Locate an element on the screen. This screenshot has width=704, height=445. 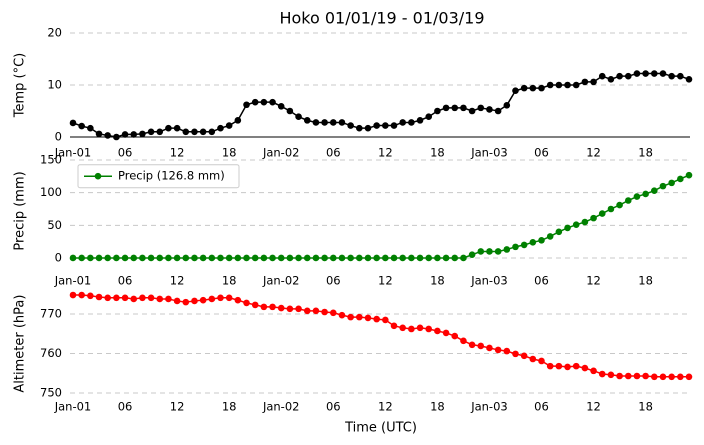
y-tick-label: 760 is located at coordinates (51, 353).